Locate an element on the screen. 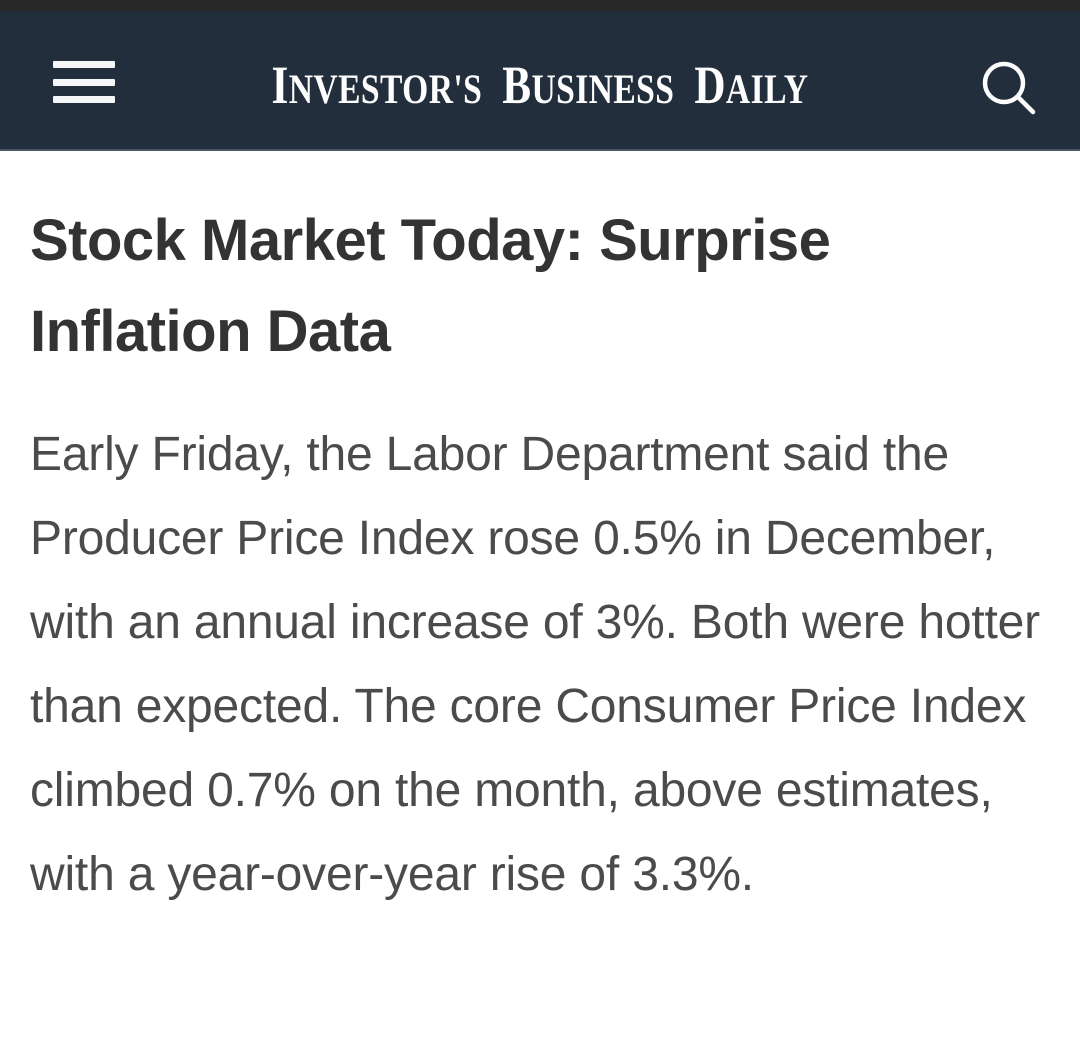 Image resolution: width=1080 pixels, height=1051 pixels. site-header: INVESTOR'S BUSINESS DAILY is located at coordinates (540, 81).